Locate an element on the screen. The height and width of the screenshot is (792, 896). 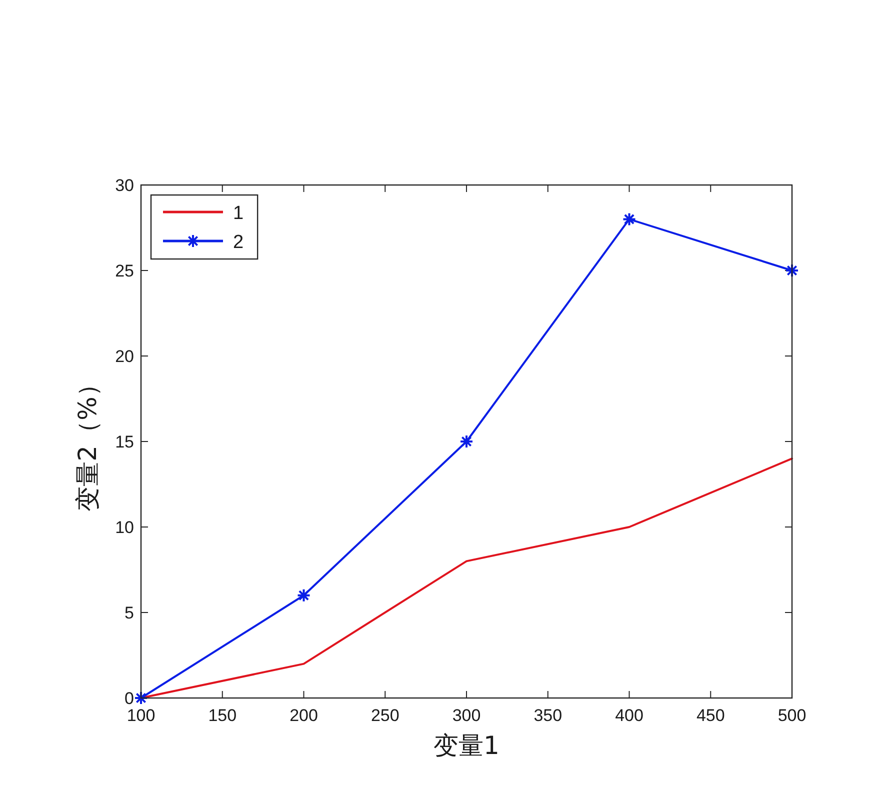
xlabel: 变量1 is located at coordinates (467, 745).